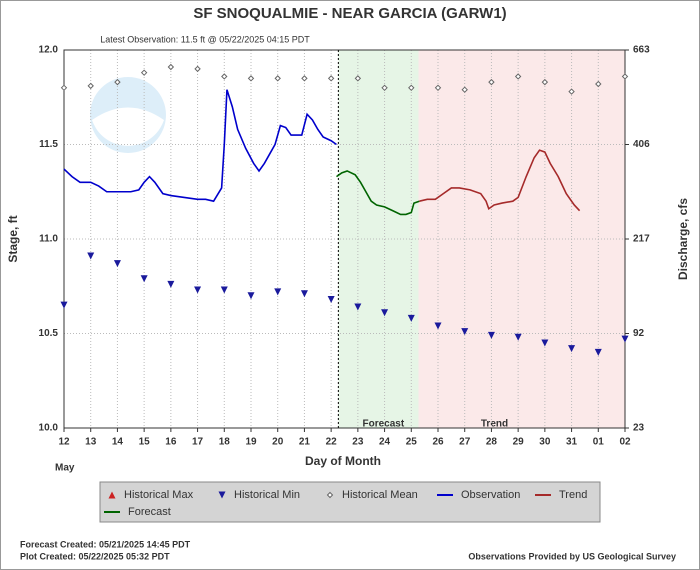  Describe the element at coordinates (198, 442) in the screenshot. I see `x-tick-label: 17` at that location.